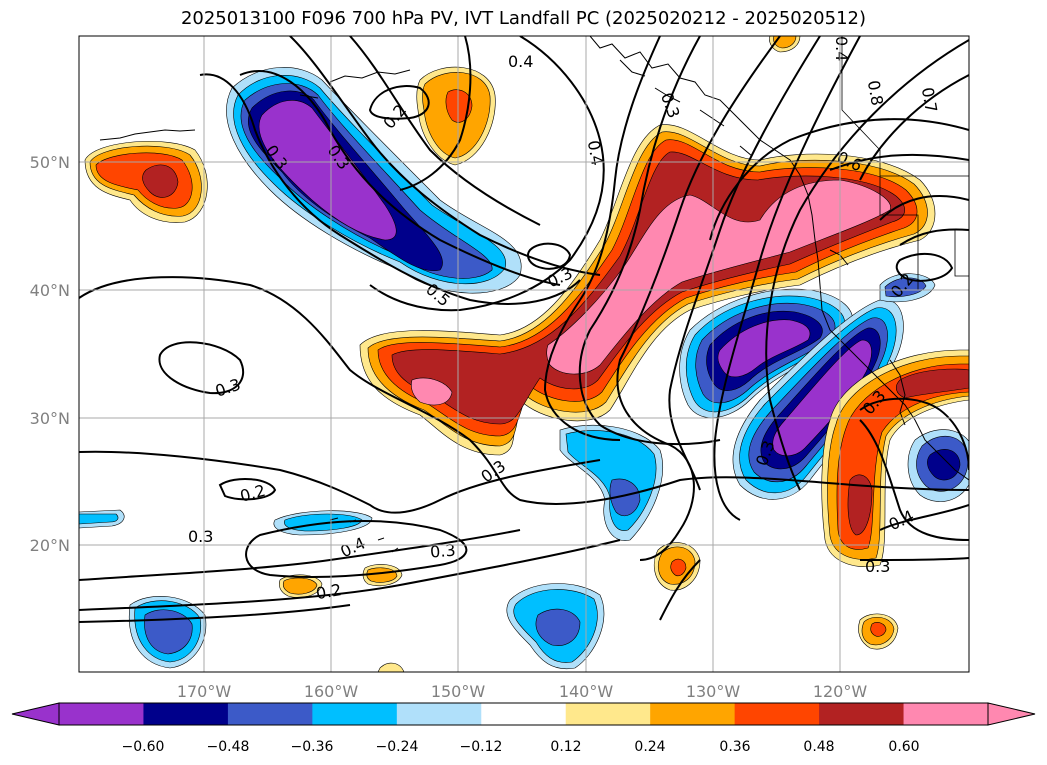 The height and width of the screenshot is (765, 1047). I want to click on lat-tick-label: 20°N, so click(50, 545).